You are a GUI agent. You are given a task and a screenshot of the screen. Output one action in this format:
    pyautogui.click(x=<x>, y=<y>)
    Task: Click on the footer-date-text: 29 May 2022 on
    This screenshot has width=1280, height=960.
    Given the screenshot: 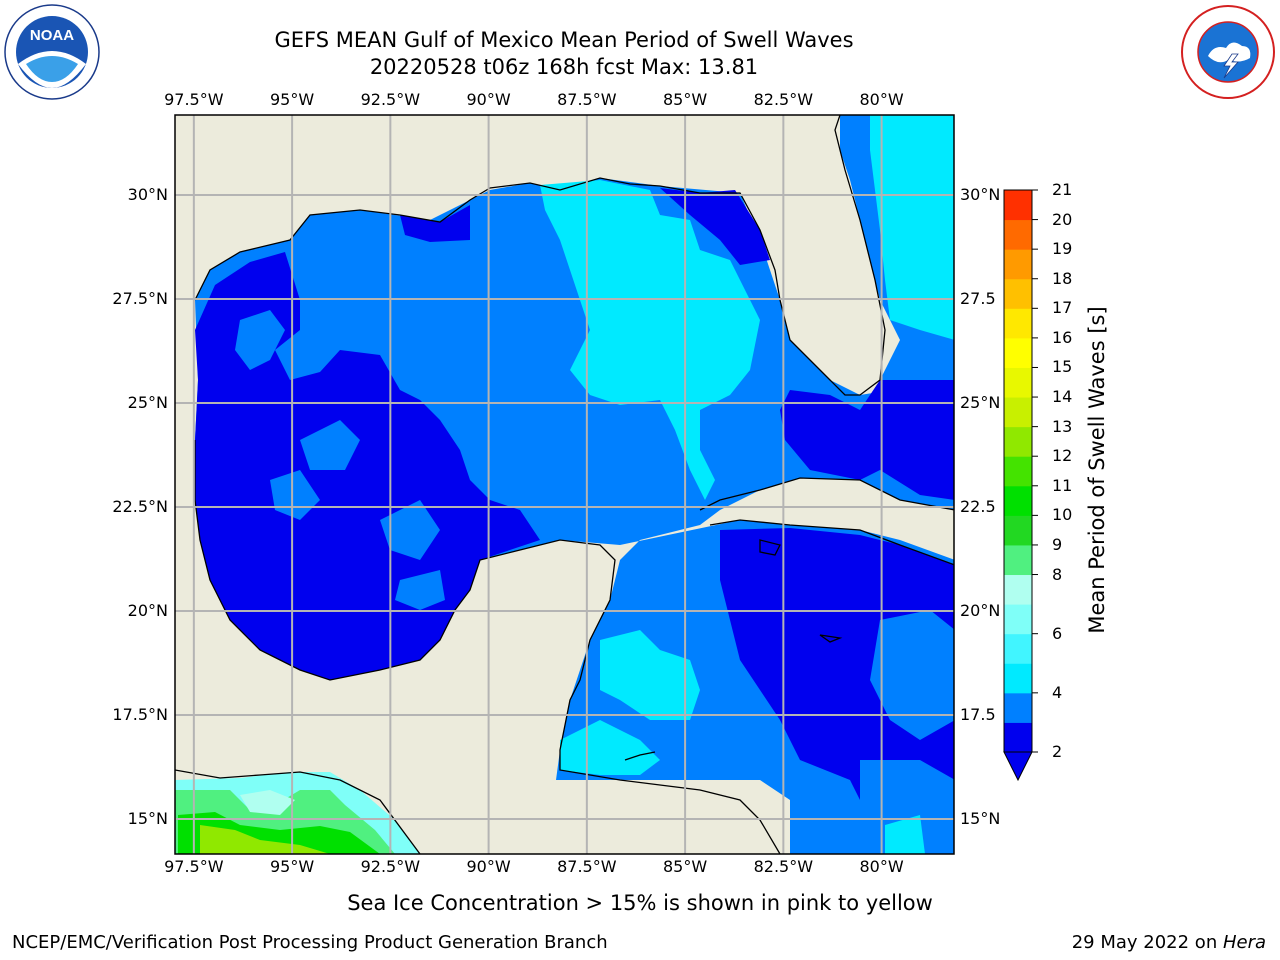 What is the action you would take?
    pyautogui.click(x=1147, y=942)
    